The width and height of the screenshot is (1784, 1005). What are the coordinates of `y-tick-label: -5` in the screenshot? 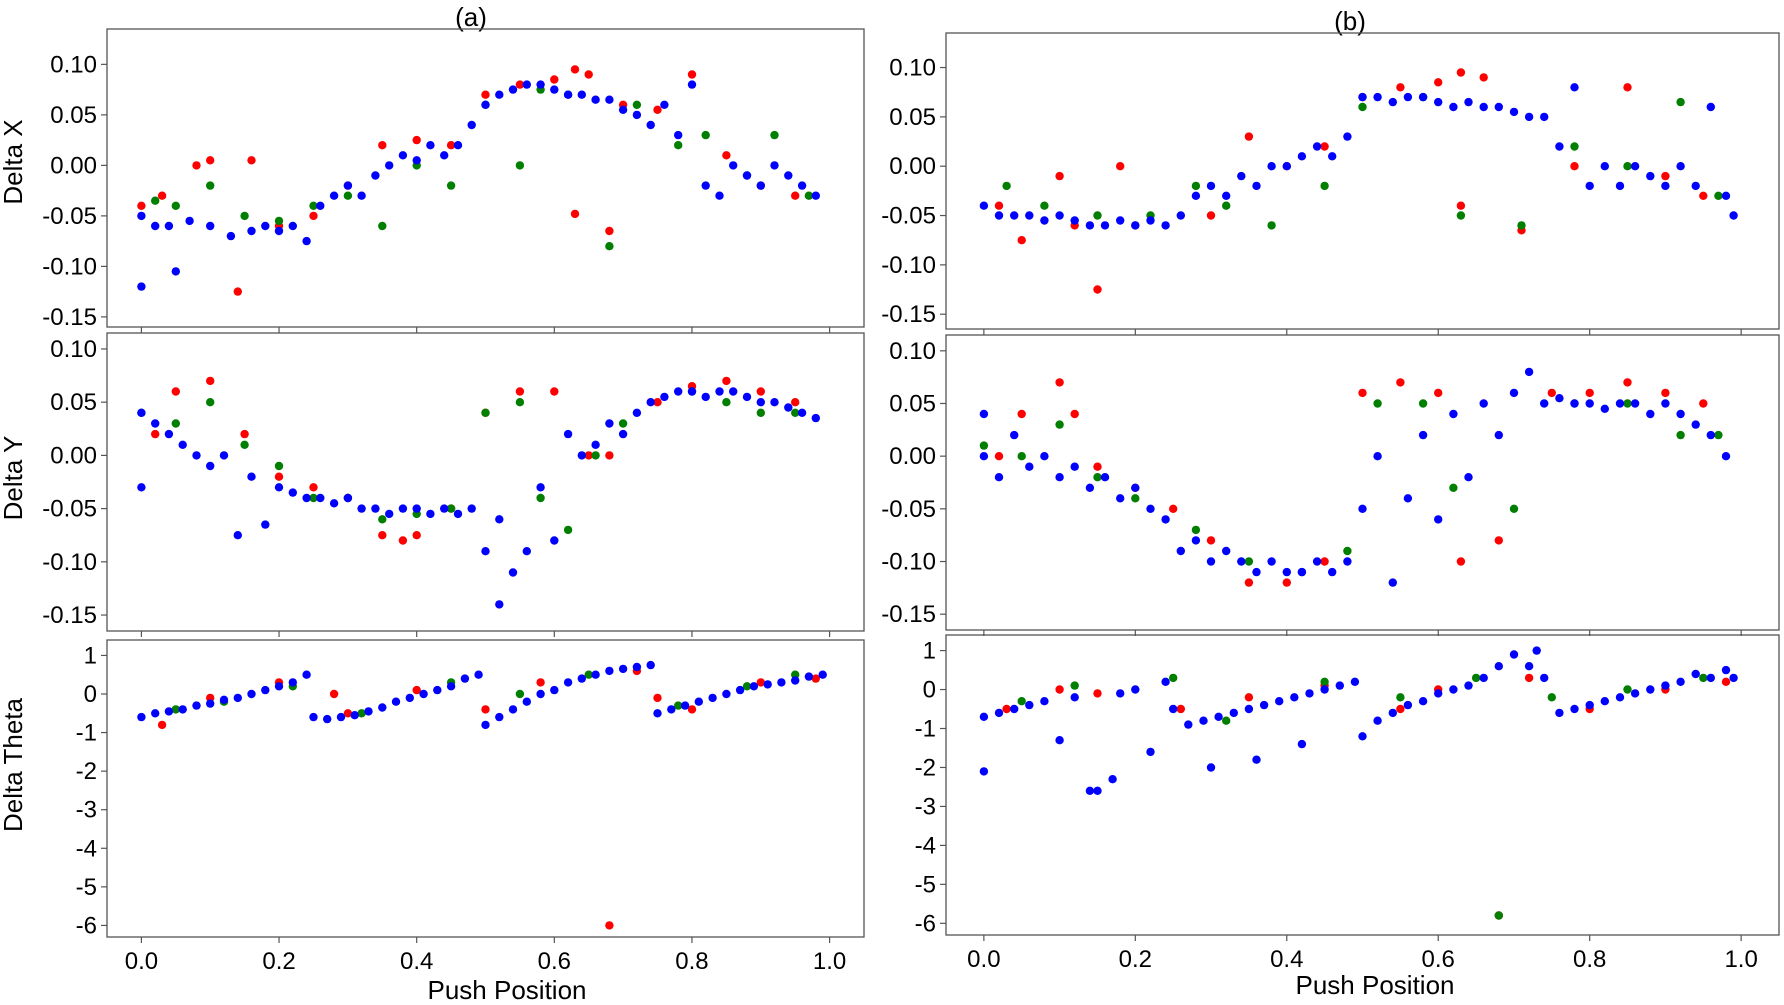 It's located at (86, 887).